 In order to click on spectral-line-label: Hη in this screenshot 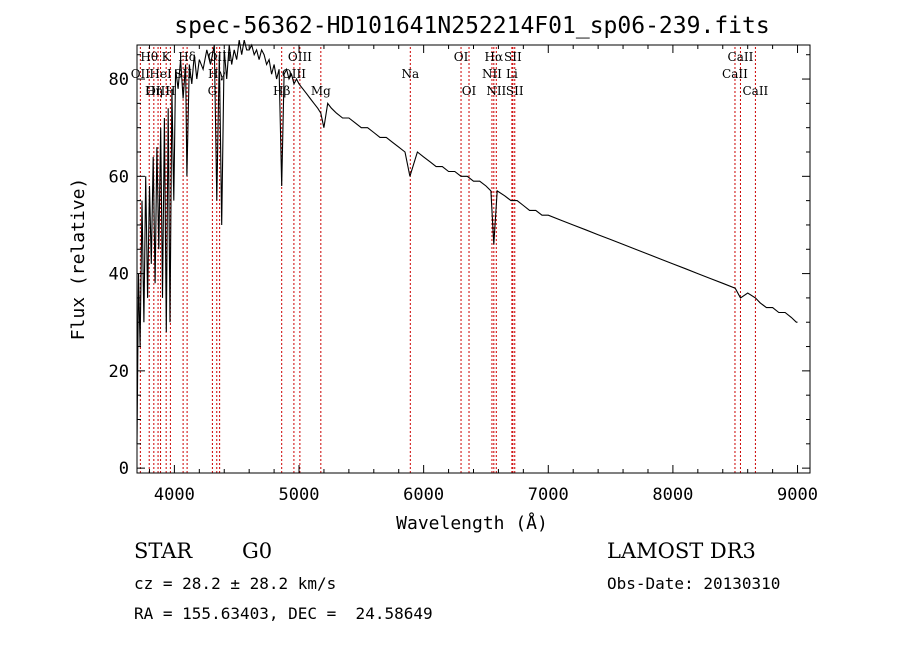, I will do `click(154, 91)`.